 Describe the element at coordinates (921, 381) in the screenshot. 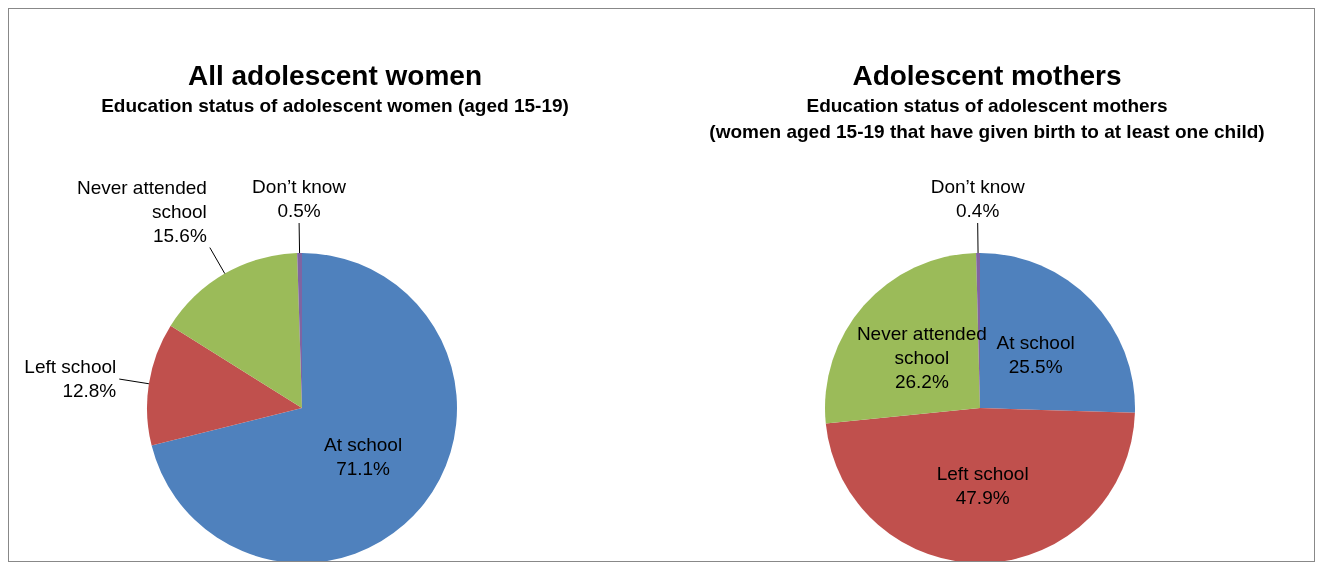

I see `data-label: 26.2%` at that location.